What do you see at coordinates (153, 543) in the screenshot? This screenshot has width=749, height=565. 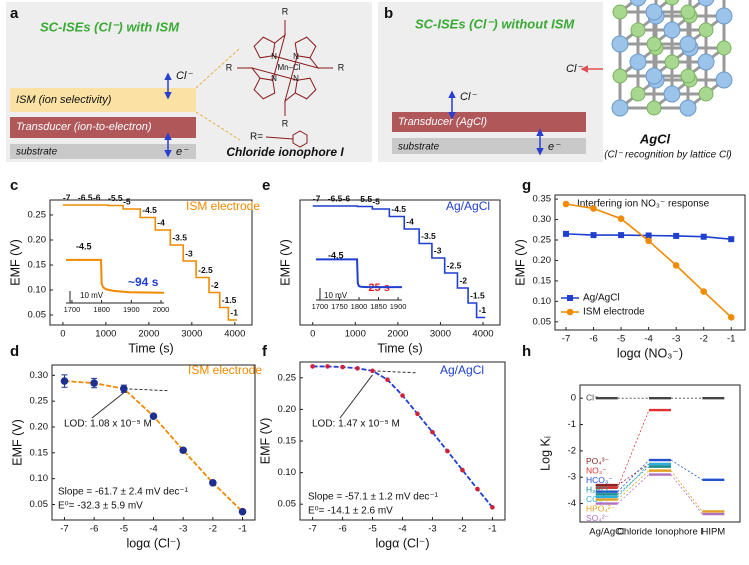 I see `x-axis-label: logα (Cl⁻)` at bounding box center [153, 543].